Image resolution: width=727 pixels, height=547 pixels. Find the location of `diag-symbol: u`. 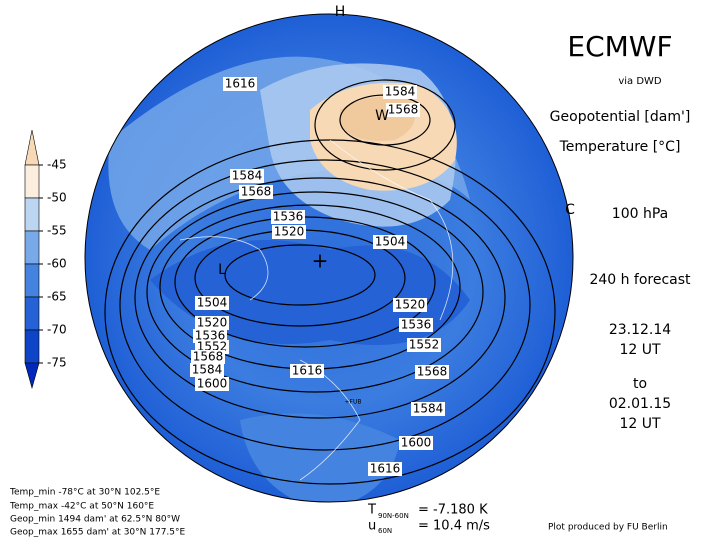

diag-symbol: u is located at coordinates (372, 526).